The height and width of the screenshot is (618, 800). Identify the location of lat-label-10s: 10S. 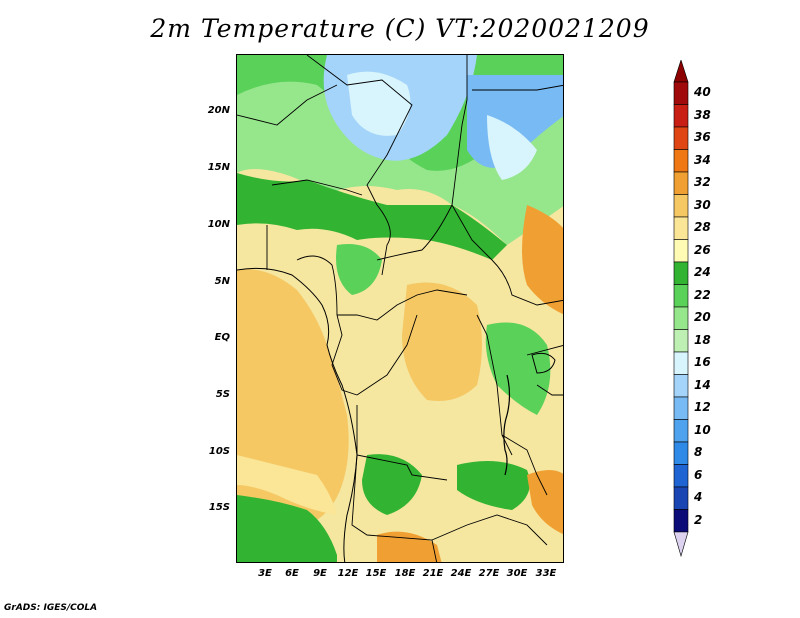
(219, 451).